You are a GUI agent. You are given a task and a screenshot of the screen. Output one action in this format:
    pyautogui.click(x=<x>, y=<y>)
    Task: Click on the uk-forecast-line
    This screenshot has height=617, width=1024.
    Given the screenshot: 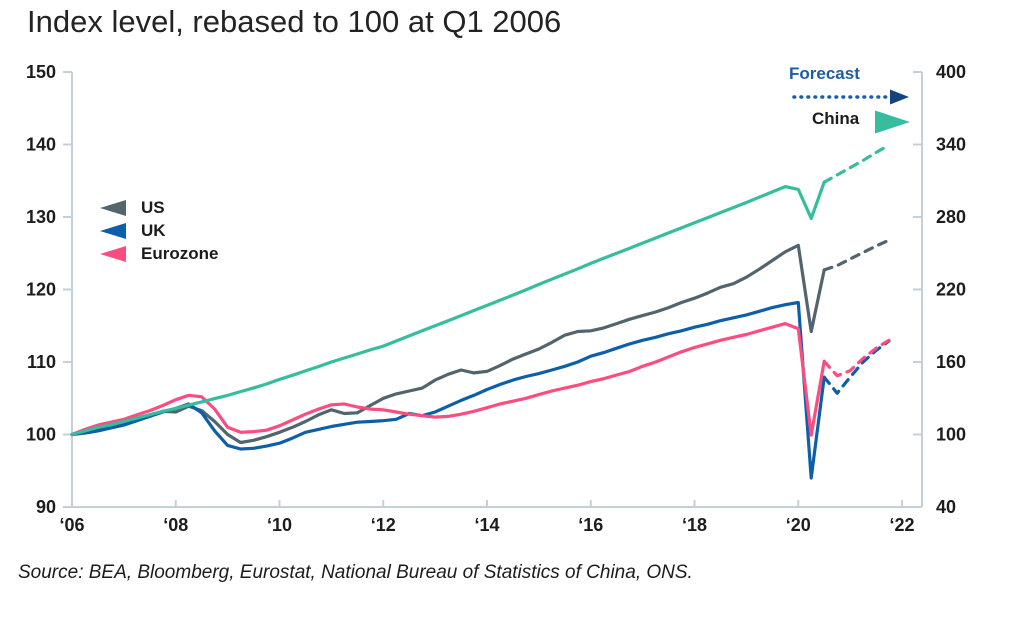 What is the action you would take?
    pyautogui.click(x=856, y=367)
    